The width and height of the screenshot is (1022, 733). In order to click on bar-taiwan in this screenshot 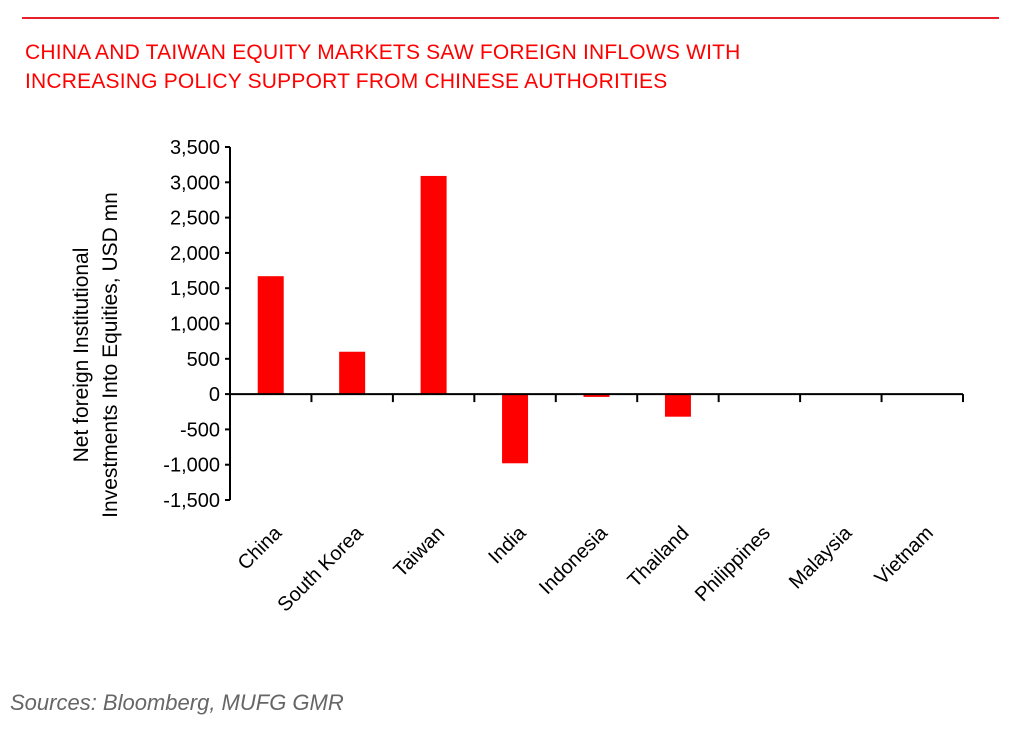, I will do `click(433, 285)`.